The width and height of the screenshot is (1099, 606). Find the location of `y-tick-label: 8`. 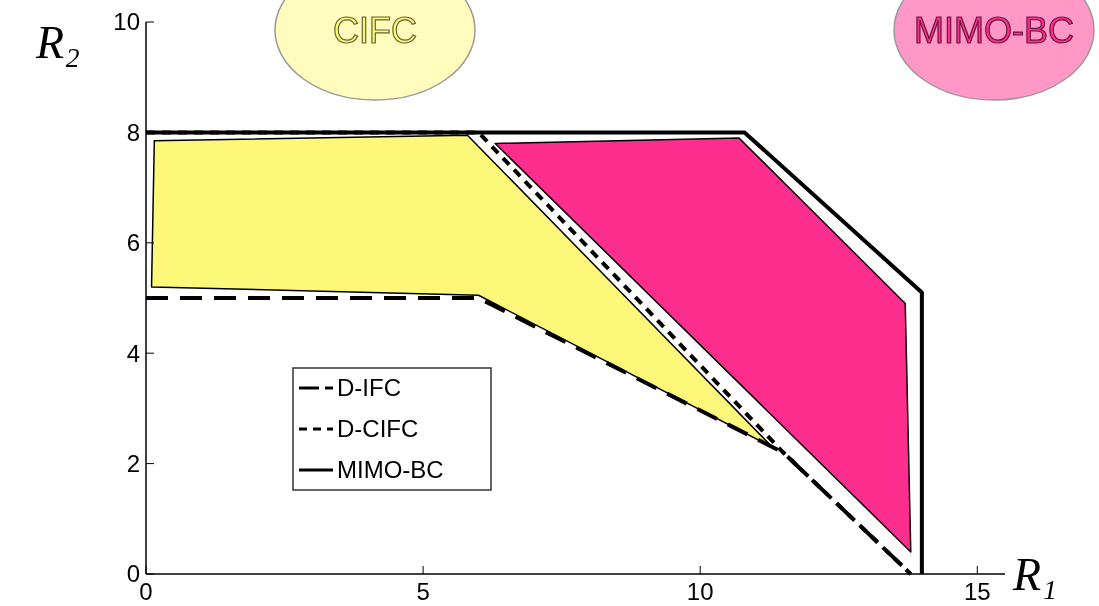

y-tick-label: 8 is located at coordinates (133, 132).